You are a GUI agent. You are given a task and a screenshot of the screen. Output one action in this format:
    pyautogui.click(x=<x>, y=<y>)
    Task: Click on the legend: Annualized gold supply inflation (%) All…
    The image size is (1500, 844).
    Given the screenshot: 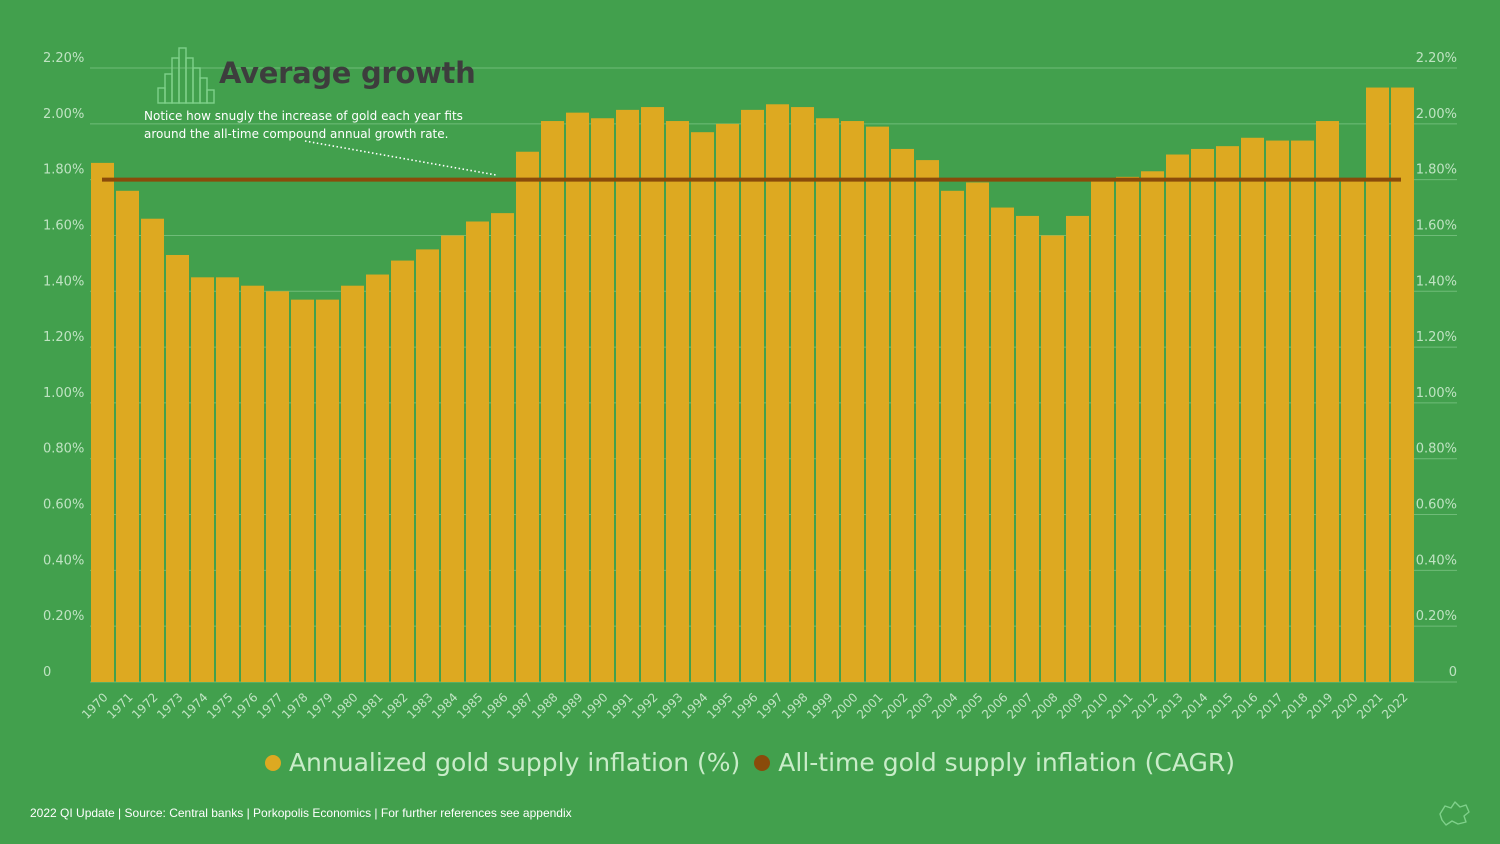 What is the action you would take?
    pyautogui.click(x=750, y=762)
    